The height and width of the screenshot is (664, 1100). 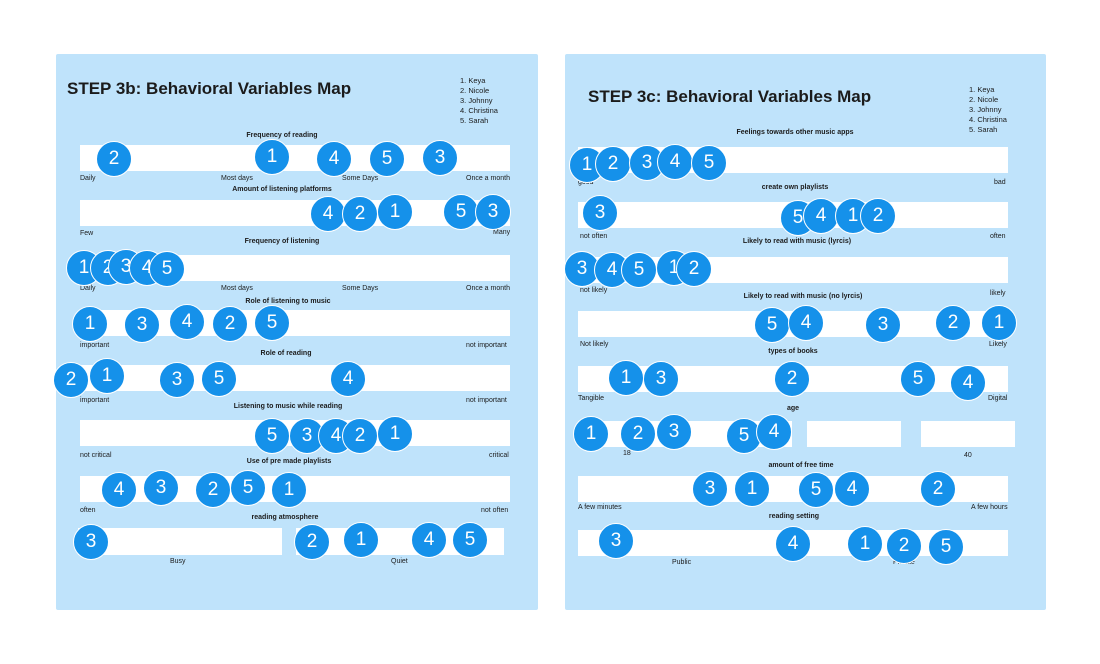 What do you see at coordinates (237, 288) in the screenshot?
I see `axis-label: Most days` at bounding box center [237, 288].